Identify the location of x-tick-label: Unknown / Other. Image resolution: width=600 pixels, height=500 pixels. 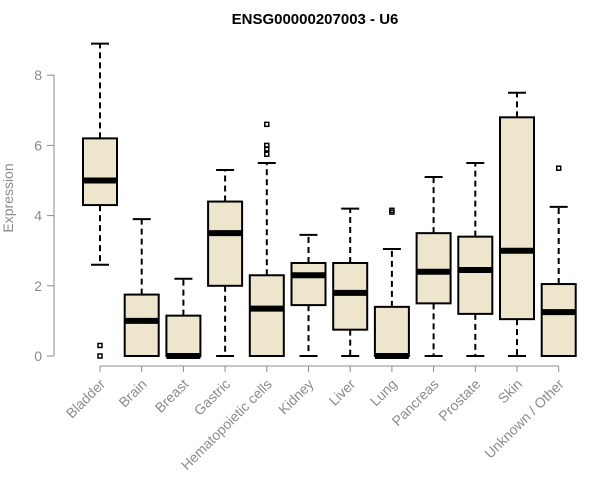
(524, 419).